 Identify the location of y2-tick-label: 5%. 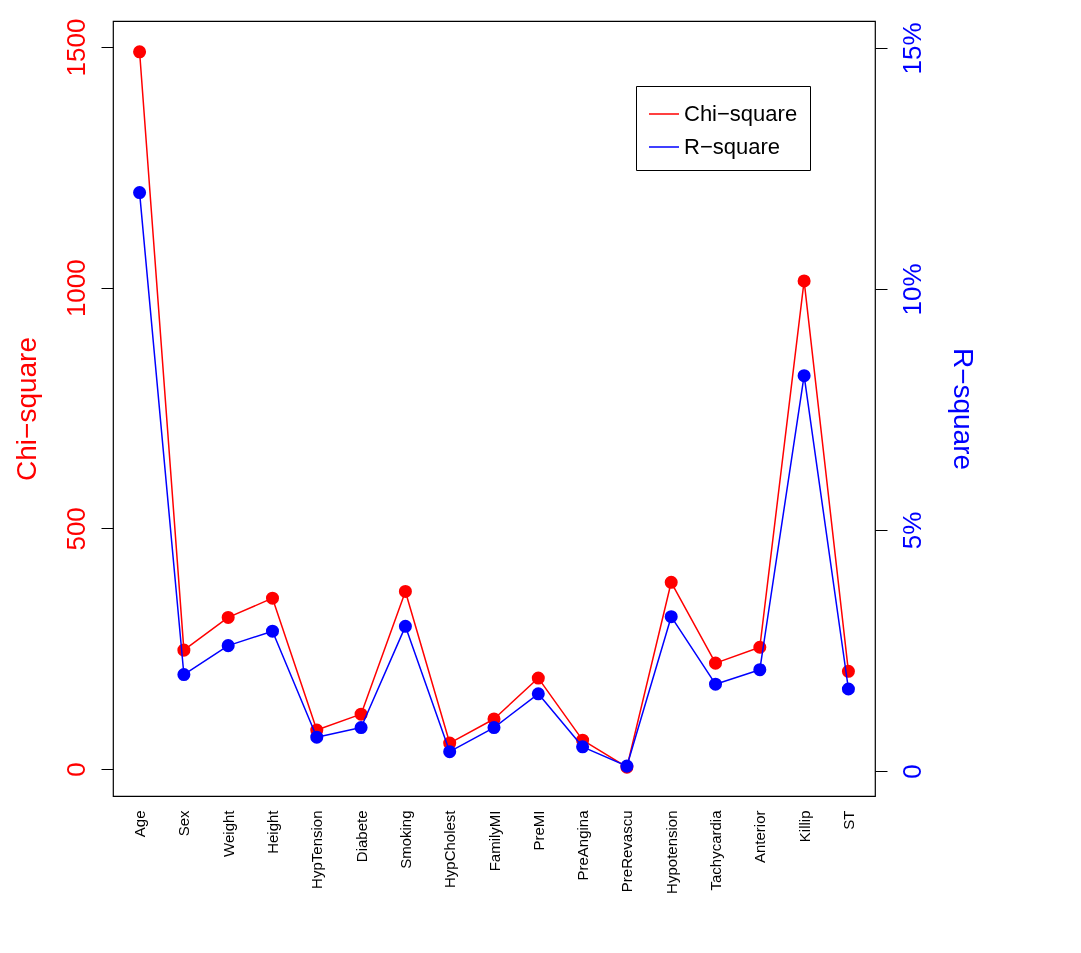
(911, 530).